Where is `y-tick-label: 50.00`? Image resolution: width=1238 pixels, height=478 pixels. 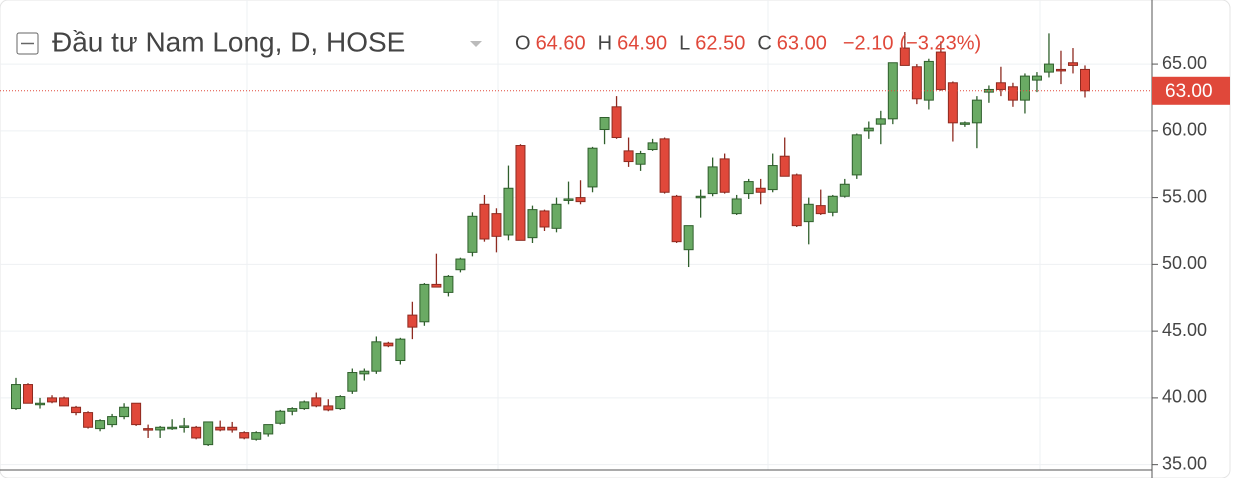
y-tick-label: 50.00 is located at coordinates (1184, 263).